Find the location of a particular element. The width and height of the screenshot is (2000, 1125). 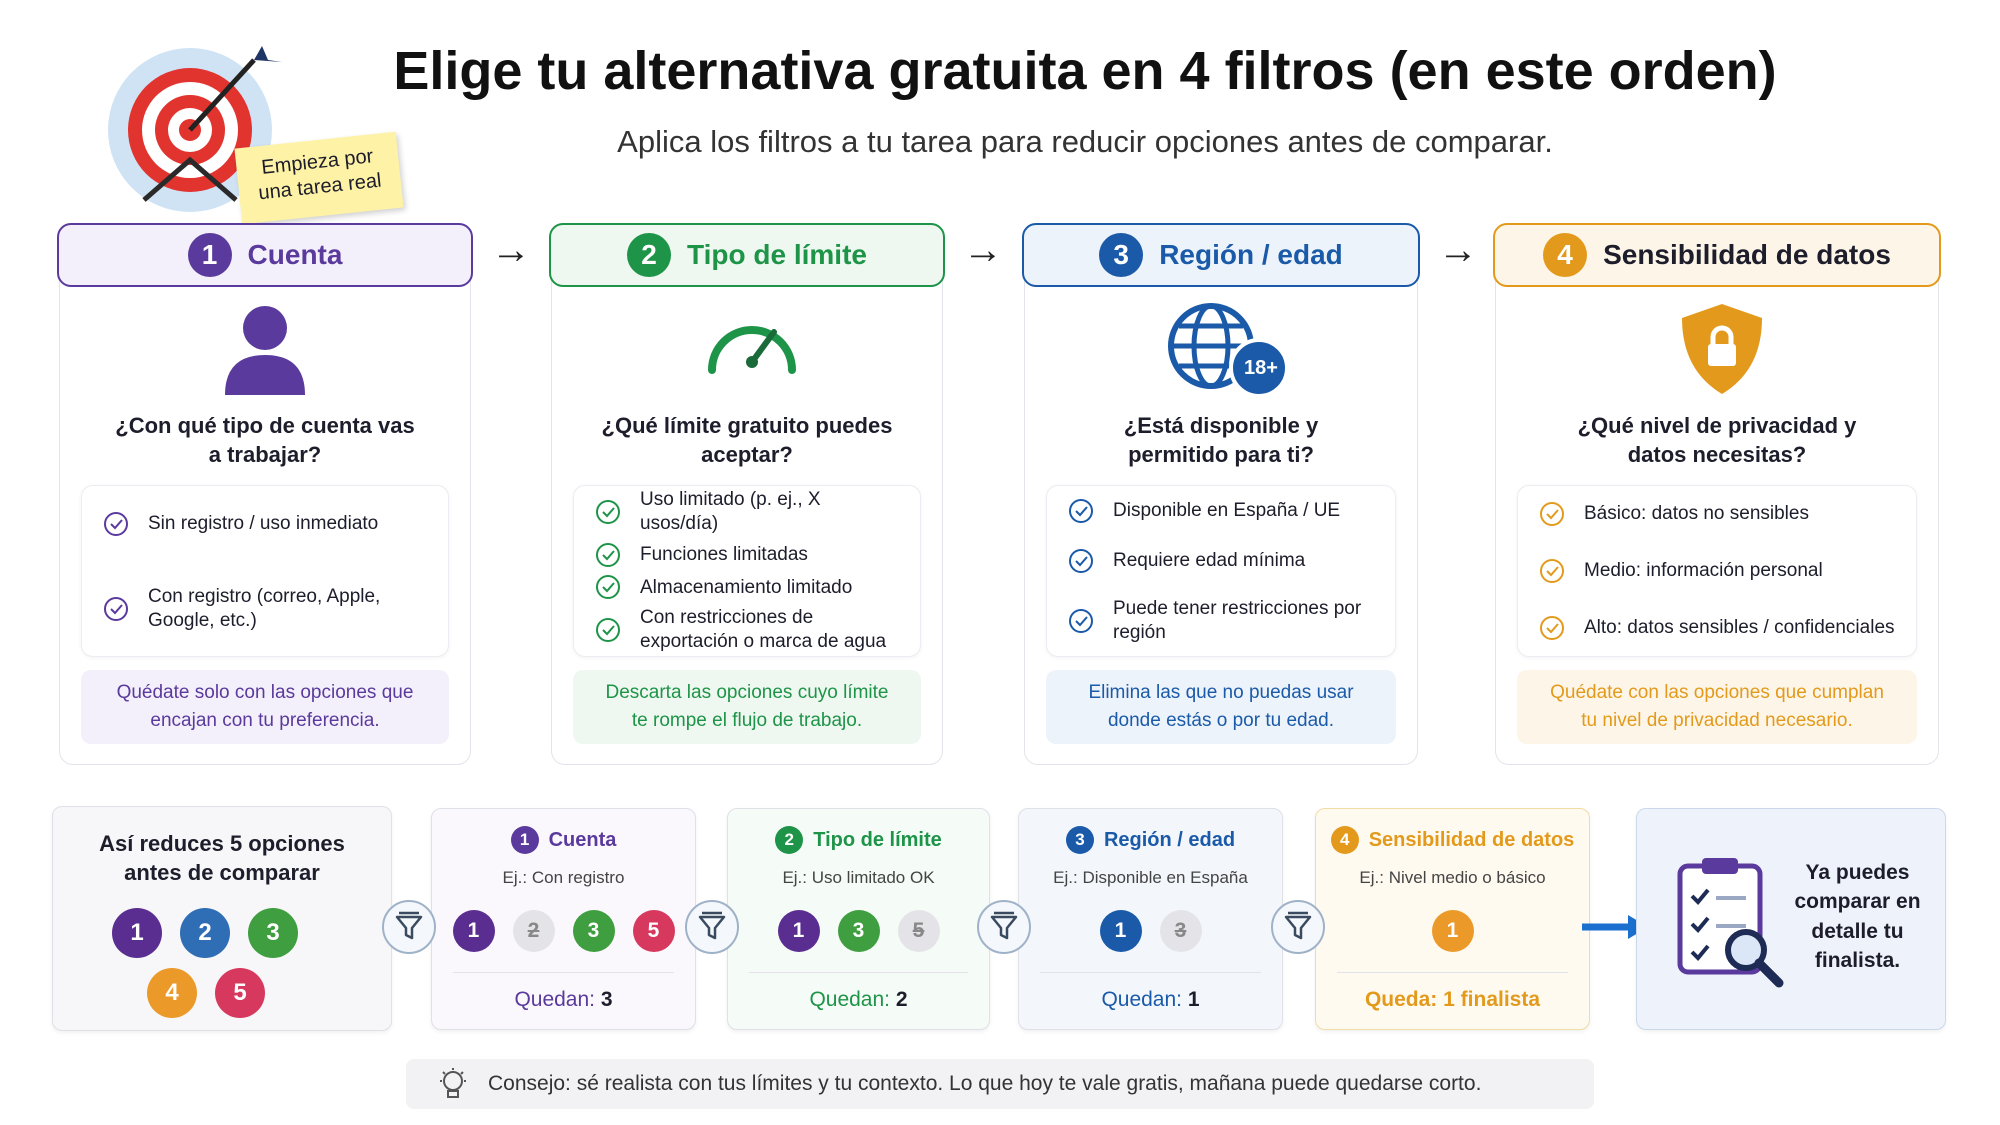

funnel-icon is located at coordinates (712, 927).